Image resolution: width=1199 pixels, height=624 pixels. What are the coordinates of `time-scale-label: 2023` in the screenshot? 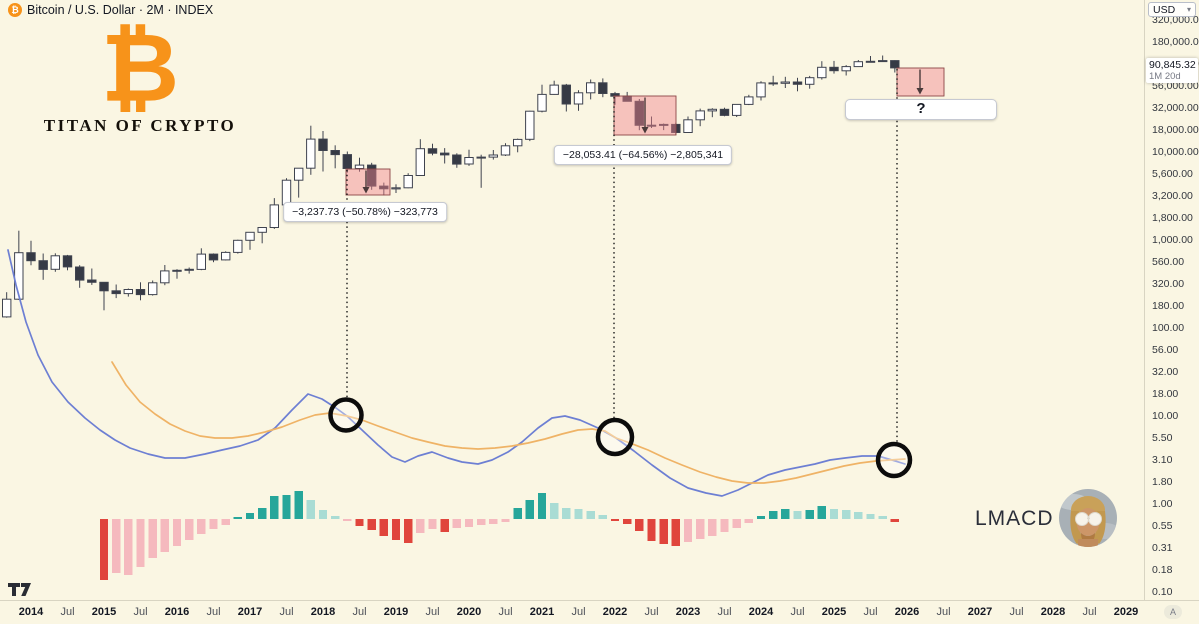 It's located at (688, 612).